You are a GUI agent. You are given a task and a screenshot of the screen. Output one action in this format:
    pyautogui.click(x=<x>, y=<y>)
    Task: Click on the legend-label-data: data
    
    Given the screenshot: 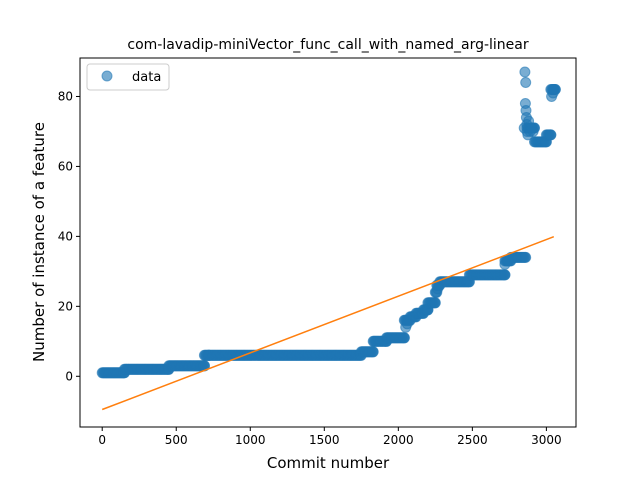 What is the action you would take?
    pyautogui.click(x=146, y=77)
    